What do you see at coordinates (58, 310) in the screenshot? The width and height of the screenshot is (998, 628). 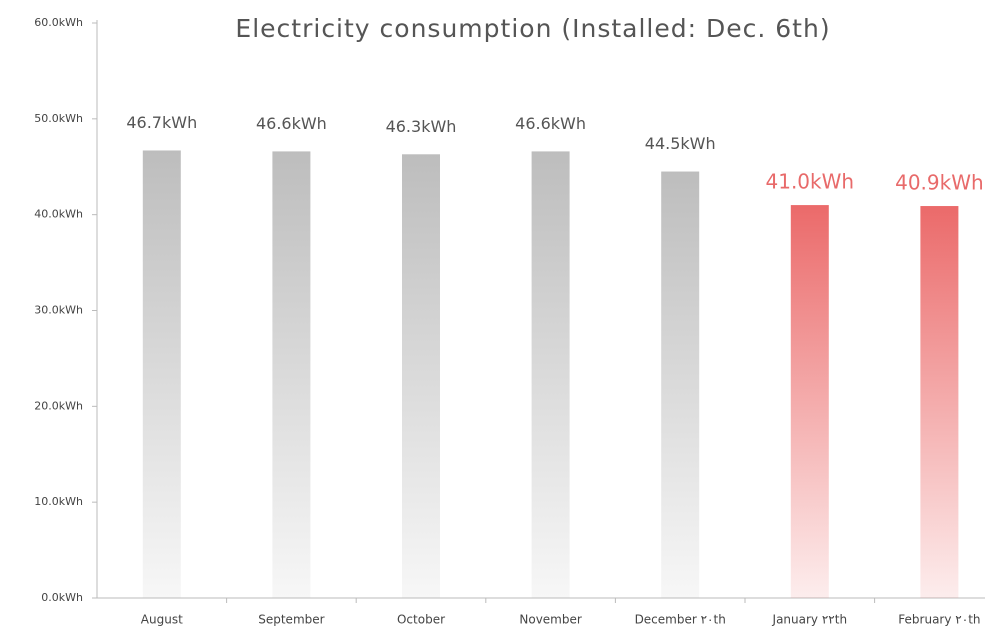 I see `y-tick-label: 30.0kWh` at bounding box center [58, 310].